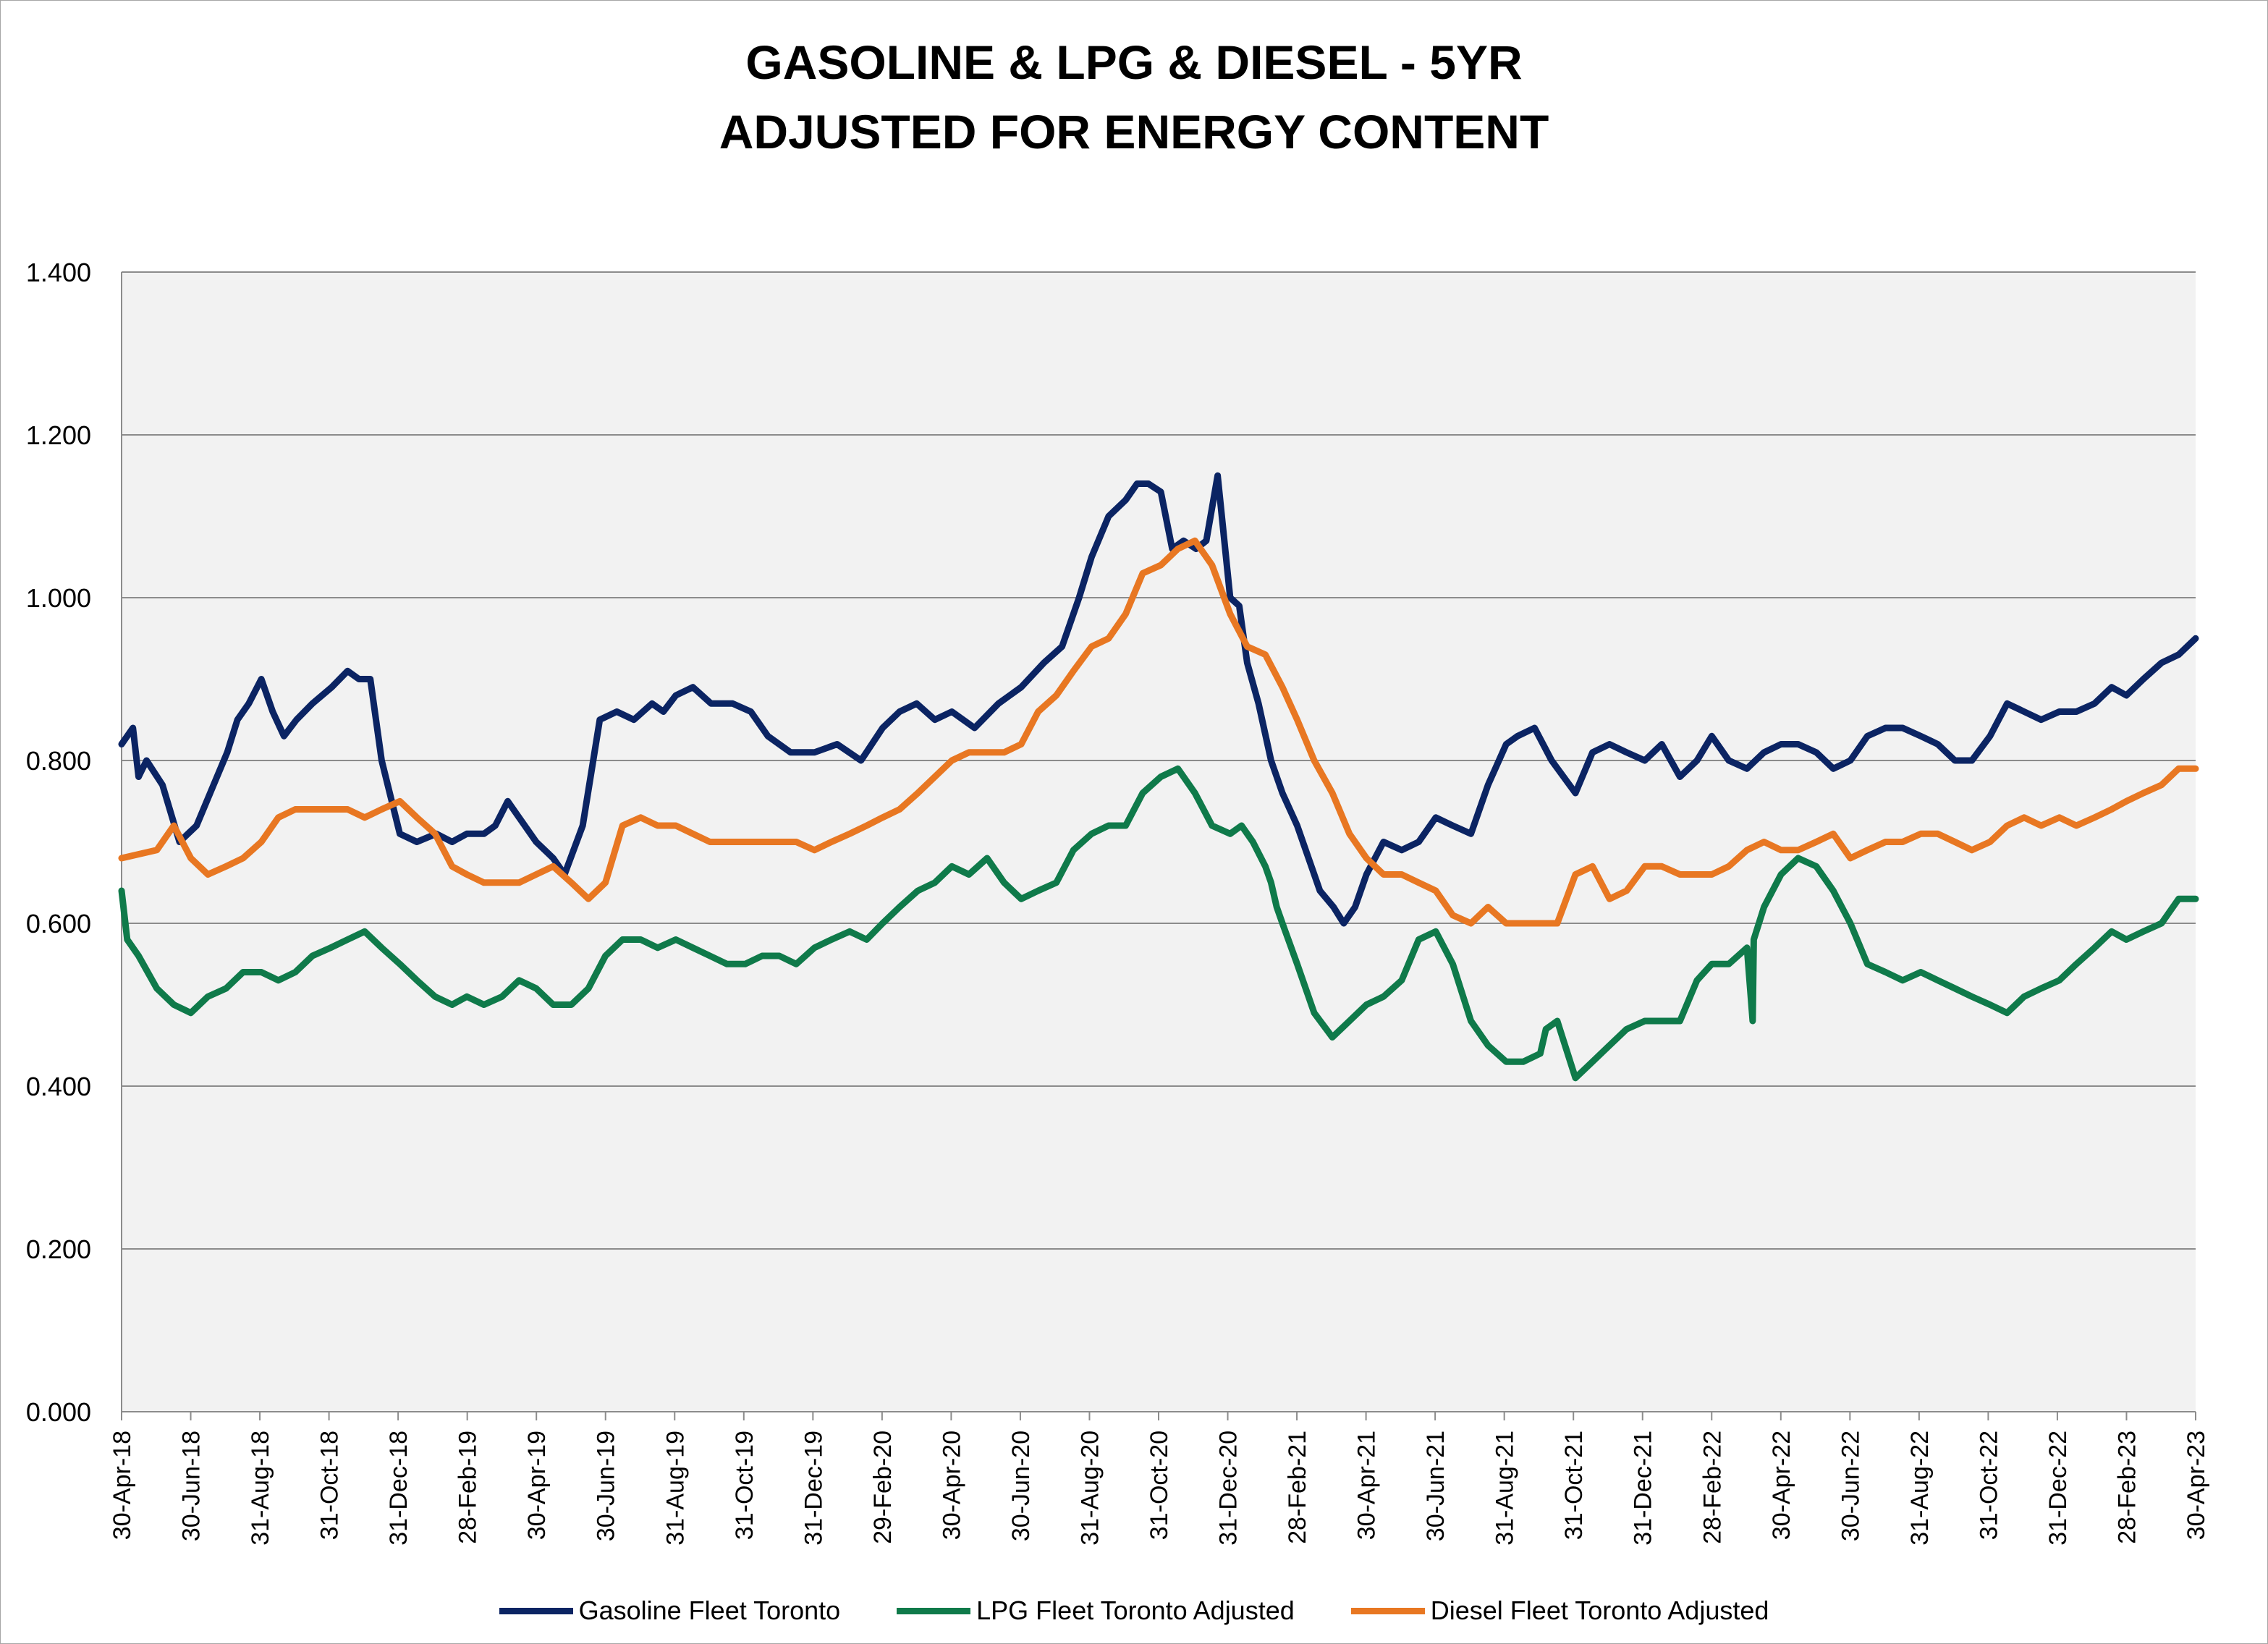 Image resolution: width=2268 pixels, height=1644 pixels. What do you see at coordinates (58, 761) in the screenshot?
I see `y-tick-label: 0.800` at bounding box center [58, 761].